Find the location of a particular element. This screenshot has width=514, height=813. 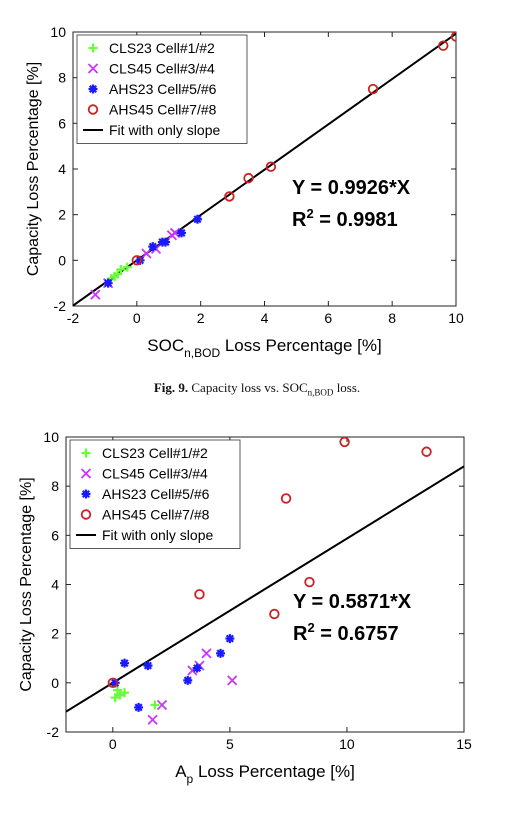

chart1-r-squared: R2 = 0.9981 is located at coordinates (345, 218).